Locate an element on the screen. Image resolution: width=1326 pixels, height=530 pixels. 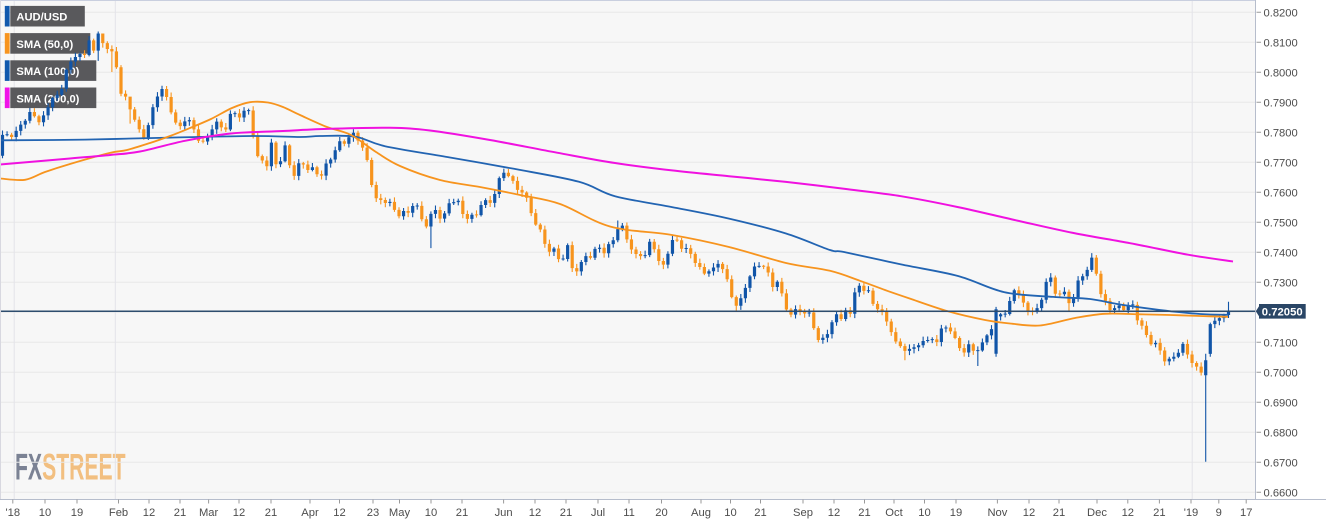
svg-text: SMA (50,0) is located at coordinates (44, 45).